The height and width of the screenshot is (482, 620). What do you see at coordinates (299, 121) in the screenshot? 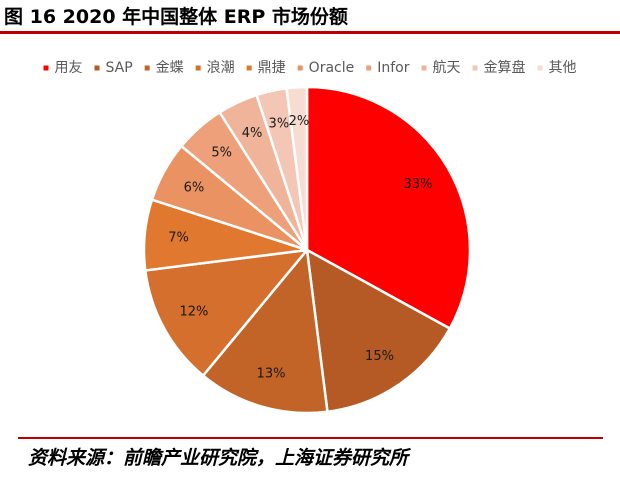
I see `pie-label-slice-10: 2%` at bounding box center [299, 121].